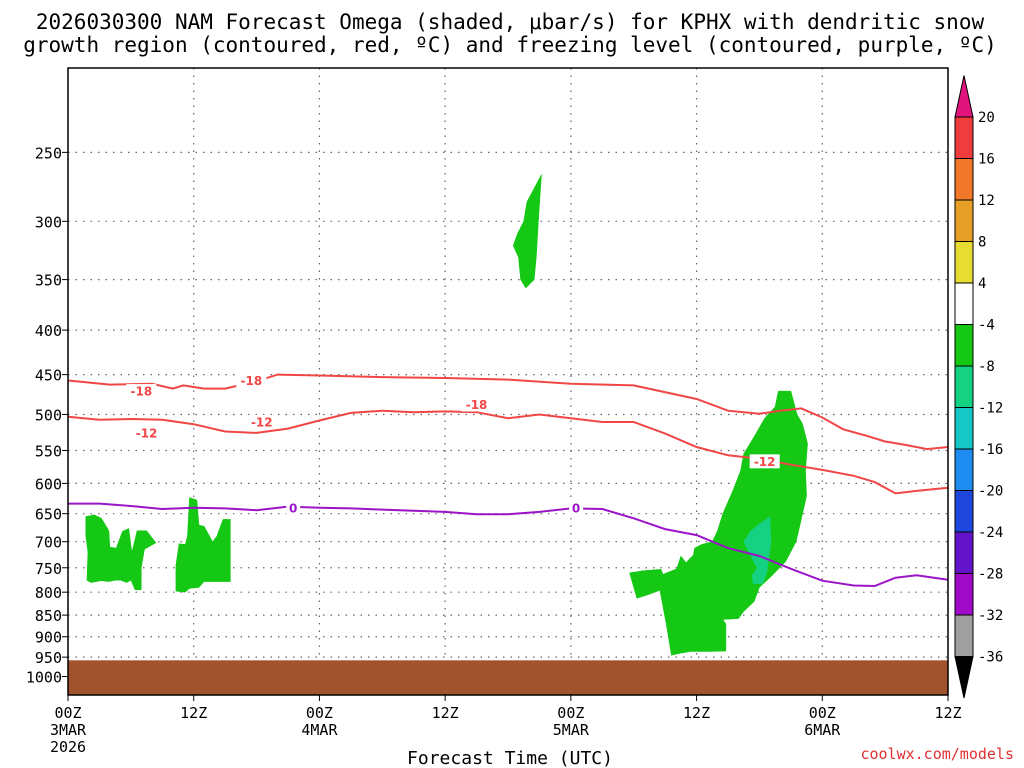 This screenshot has width=1024, height=768. Describe the element at coordinates (978, 387) in the screenshot. I see `colorbar: 20 16 12 8 4 -4 -8 -12 -16 -20 -24 -28 -32 -36` at that location.